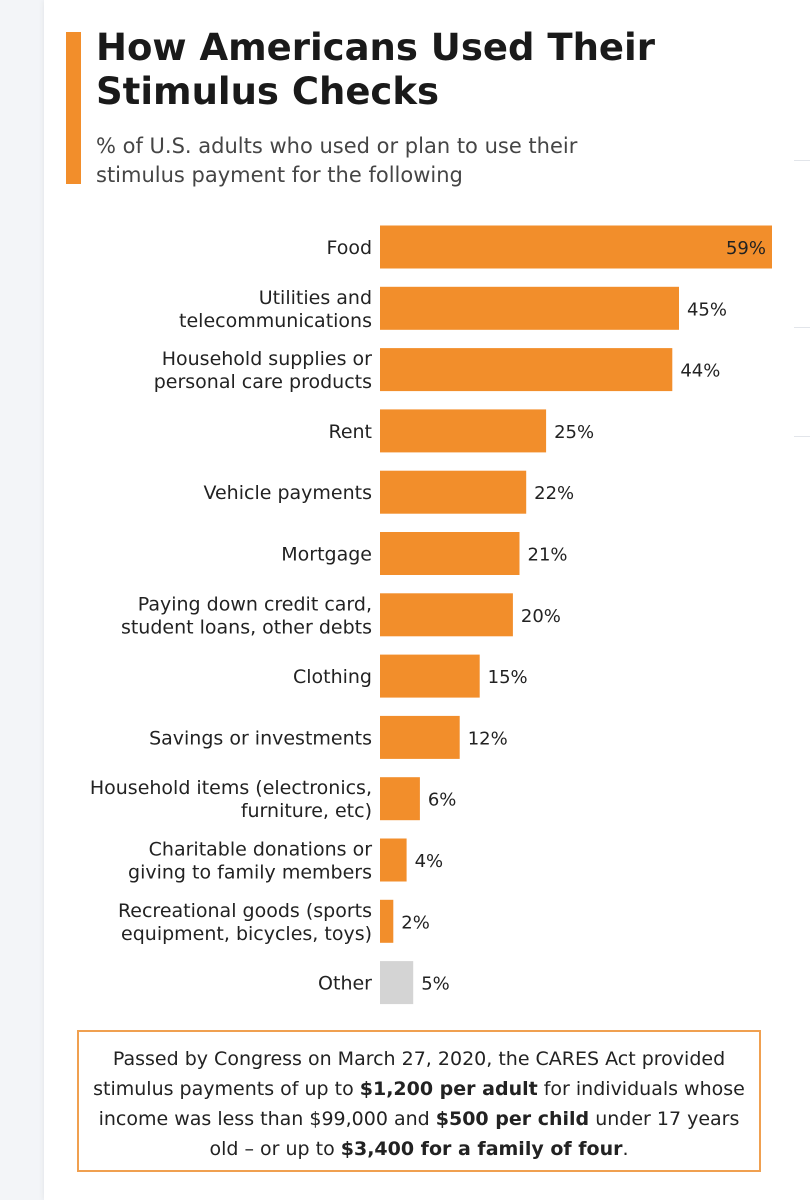 The width and height of the screenshot is (810, 1200). Describe the element at coordinates (261, 850) in the screenshot. I see `category-label: Charitable donations or` at that location.